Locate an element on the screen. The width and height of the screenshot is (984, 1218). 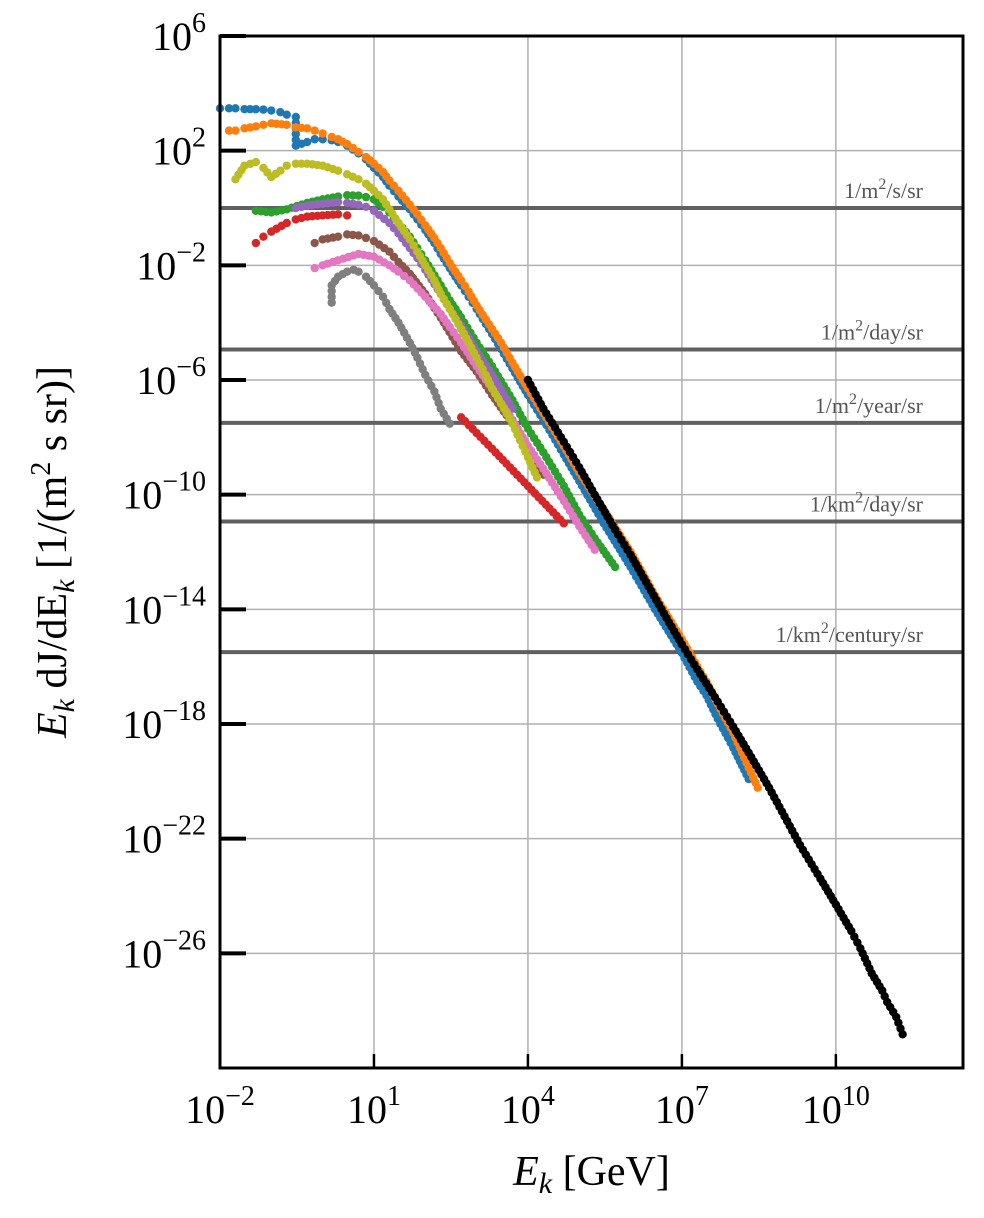
y-tick-label: 10² is located at coordinates (179, 148).